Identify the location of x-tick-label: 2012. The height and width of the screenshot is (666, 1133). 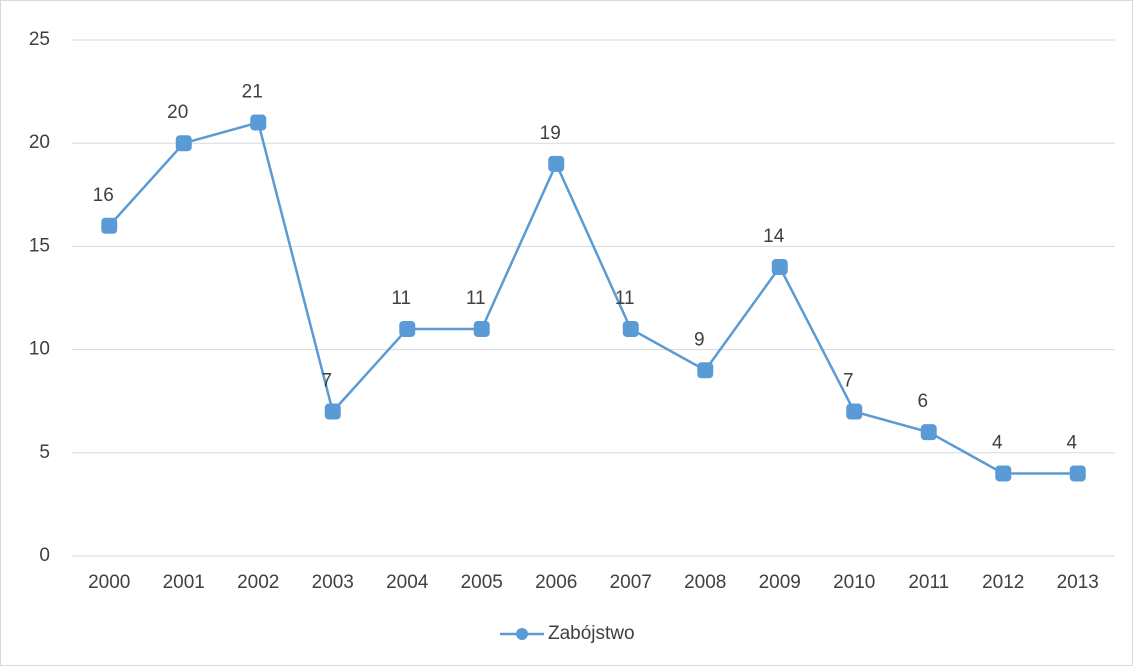
(1003, 582).